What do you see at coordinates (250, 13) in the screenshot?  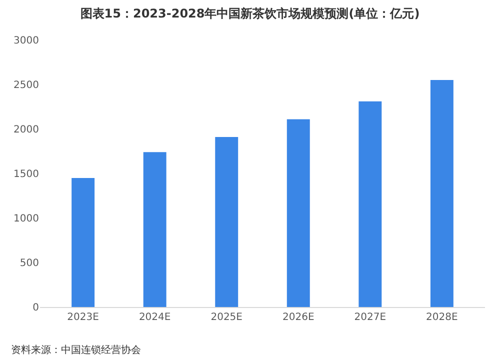 I see `chart-title: 图表15：2023-2028年中国新茶饮市场规模预测(单位：亿元)` at bounding box center [250, 13].